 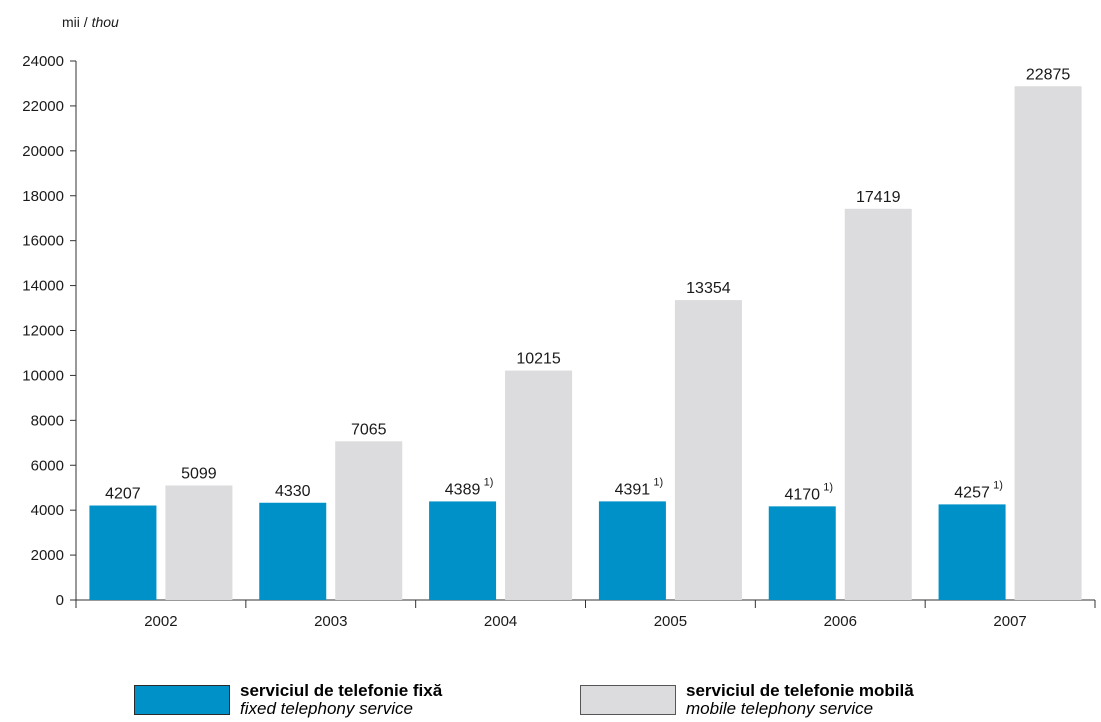 What do you see at coordinates (43, 61) in the screenshot?
I see `y-tick-label: 24000` at bounding box center [43, 61].